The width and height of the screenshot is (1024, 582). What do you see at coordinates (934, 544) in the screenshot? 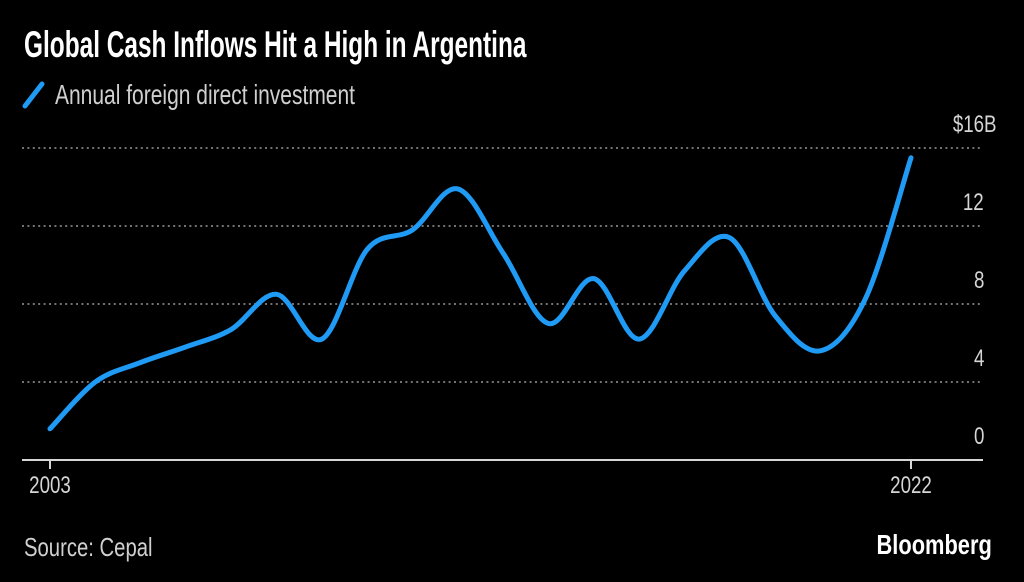
I see `bloomberg-logo: Bloomberg` at bounding box center [934, 544].